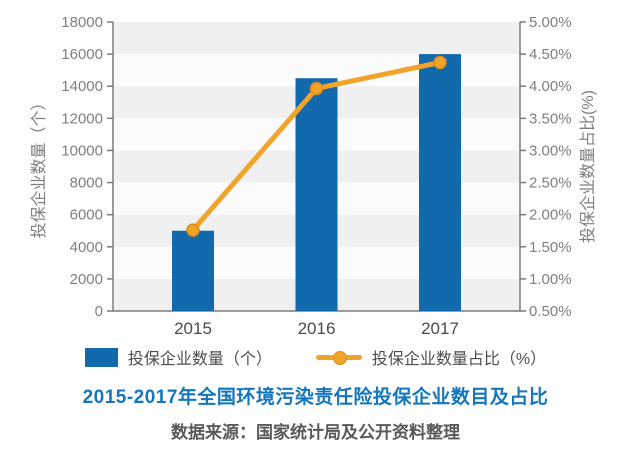  Describe the element at coordinates (316, 88) in the screenshot. I see `line-marker-2016` at that location.